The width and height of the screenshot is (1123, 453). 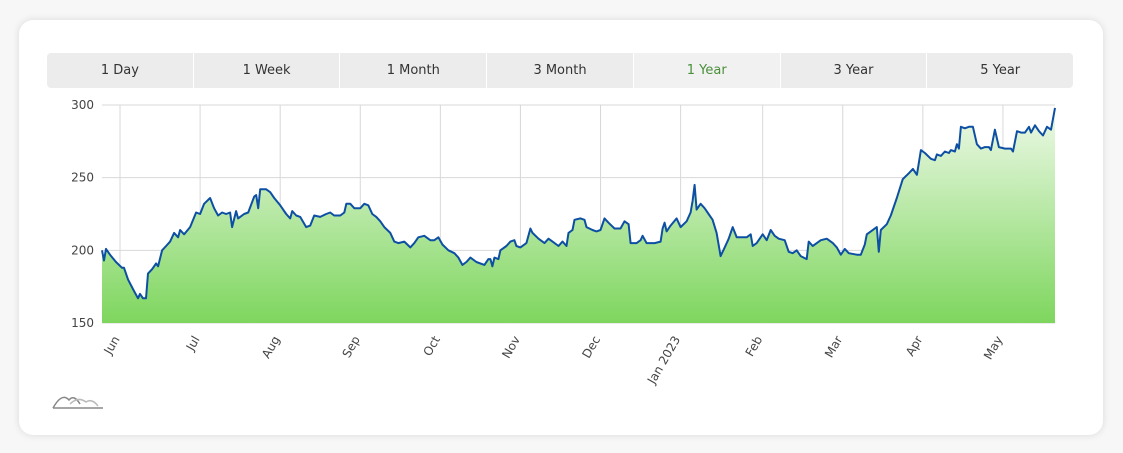 What do you see at coordinates (663, 361) in the screenshot?
I see `x-tick-label: Jan 2023` at bounding box center [663, 361].